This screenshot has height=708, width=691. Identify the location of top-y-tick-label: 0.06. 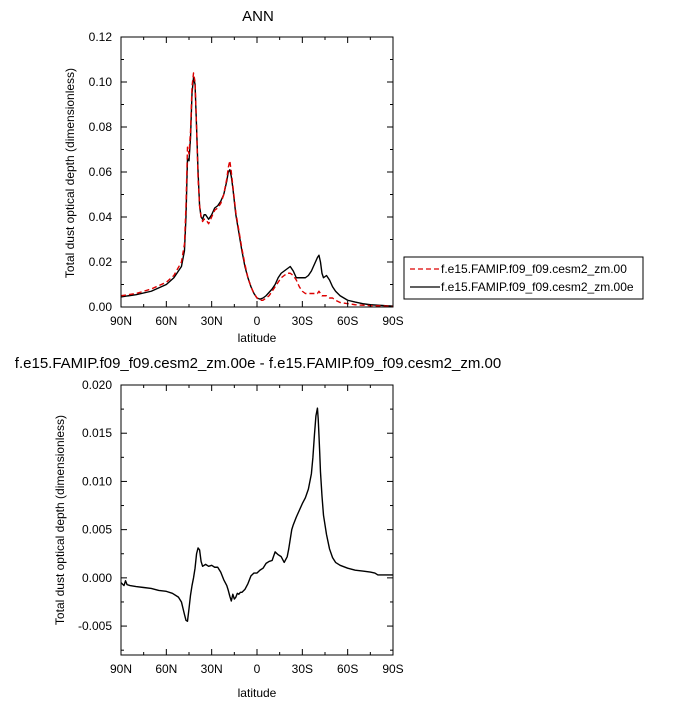
(101, 172).